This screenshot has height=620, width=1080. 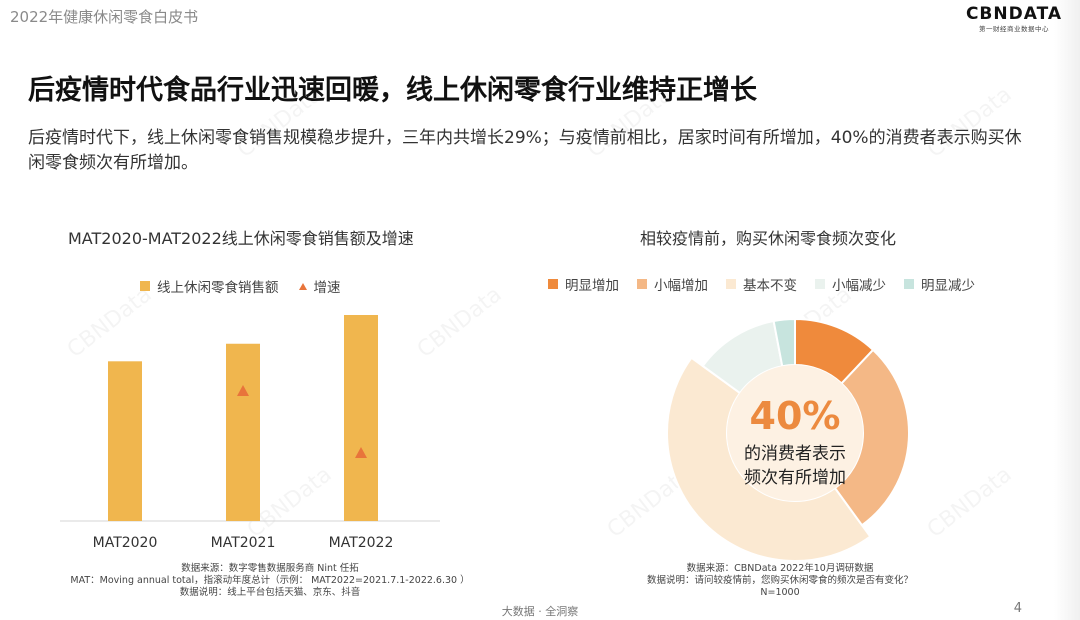 I want to click on legend-label: 明显增加, so click(x=592, y=286).